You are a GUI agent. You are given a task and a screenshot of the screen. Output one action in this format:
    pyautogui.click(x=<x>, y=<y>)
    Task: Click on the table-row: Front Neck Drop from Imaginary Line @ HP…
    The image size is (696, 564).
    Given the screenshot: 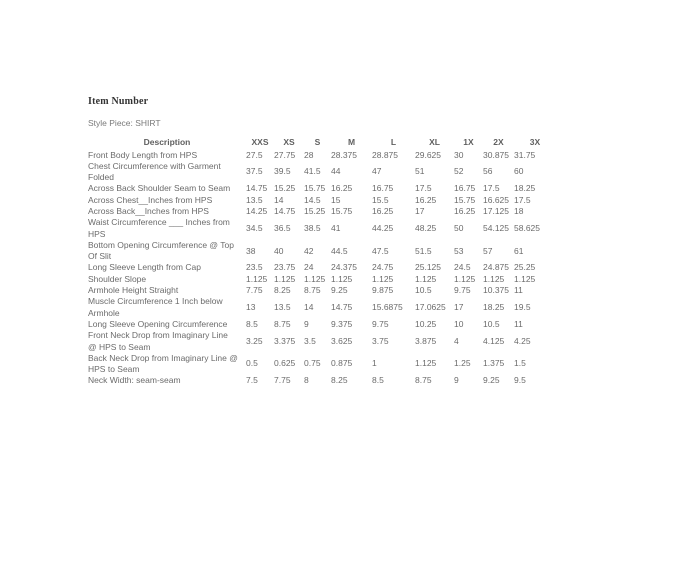 What is the action you would take?
    pyautogui.click(x=322, y=341)
    